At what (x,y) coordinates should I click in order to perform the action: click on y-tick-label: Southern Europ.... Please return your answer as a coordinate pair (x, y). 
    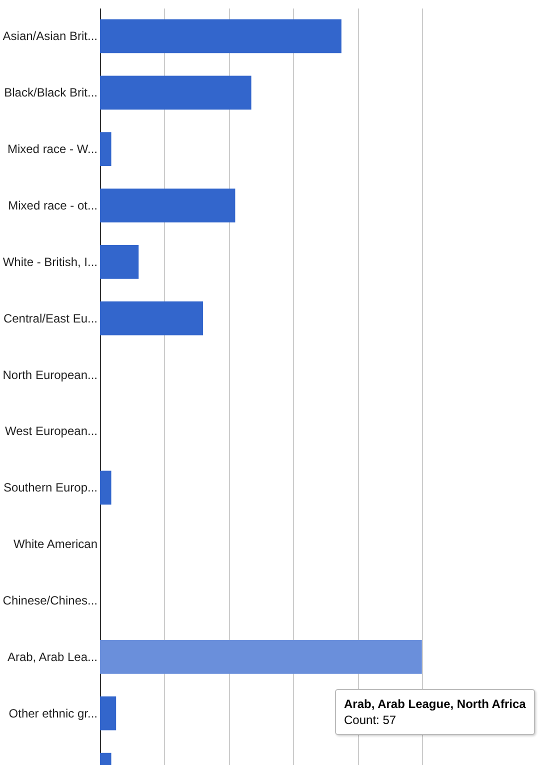
    Looking at the image, I should click on (50, 487).